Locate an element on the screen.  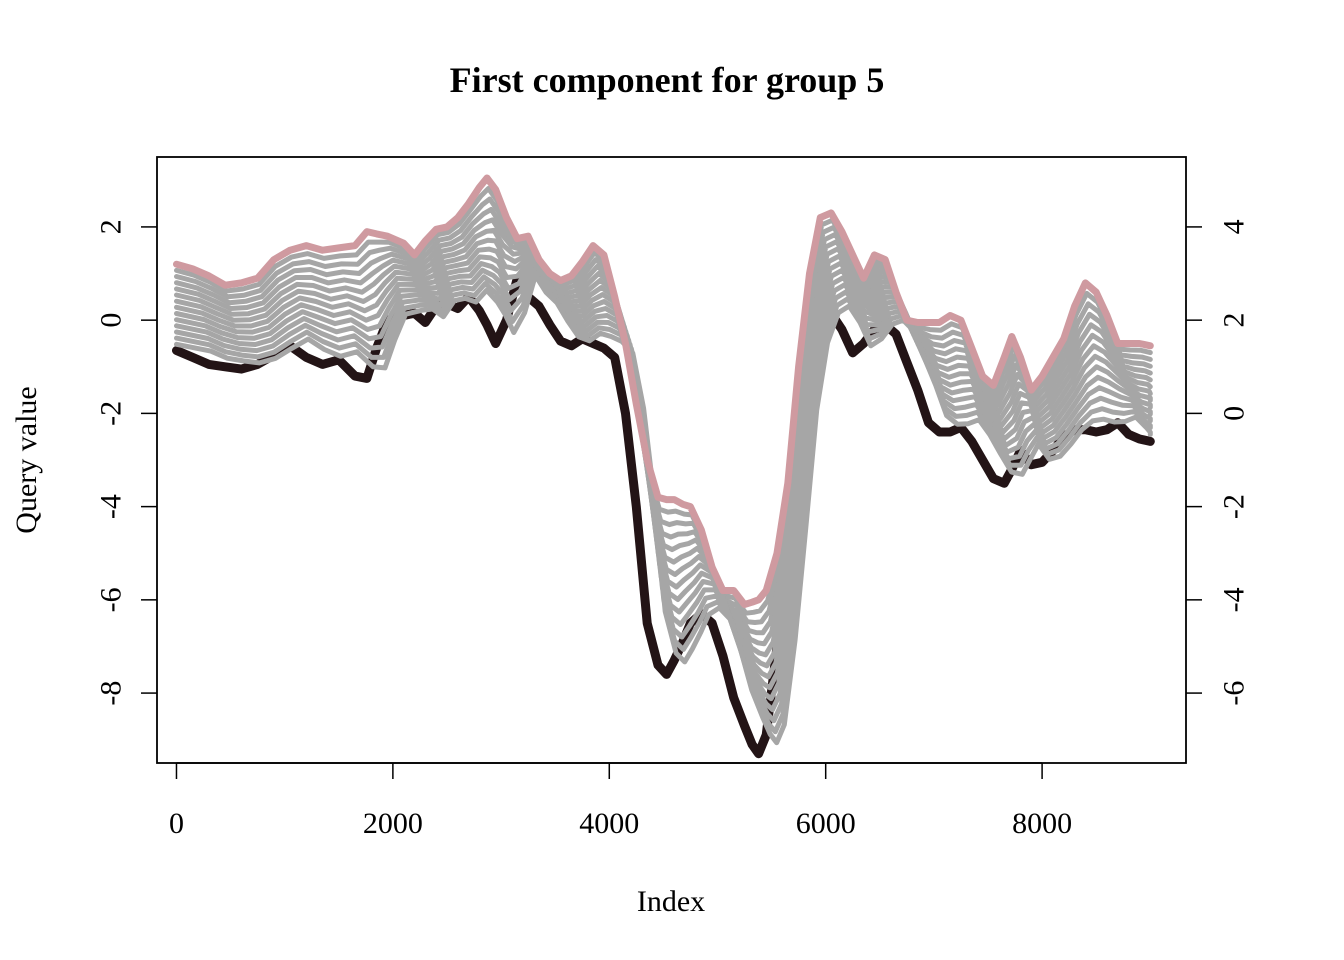
x-tick-label: 8000 is located at coordinates (1042, 823).